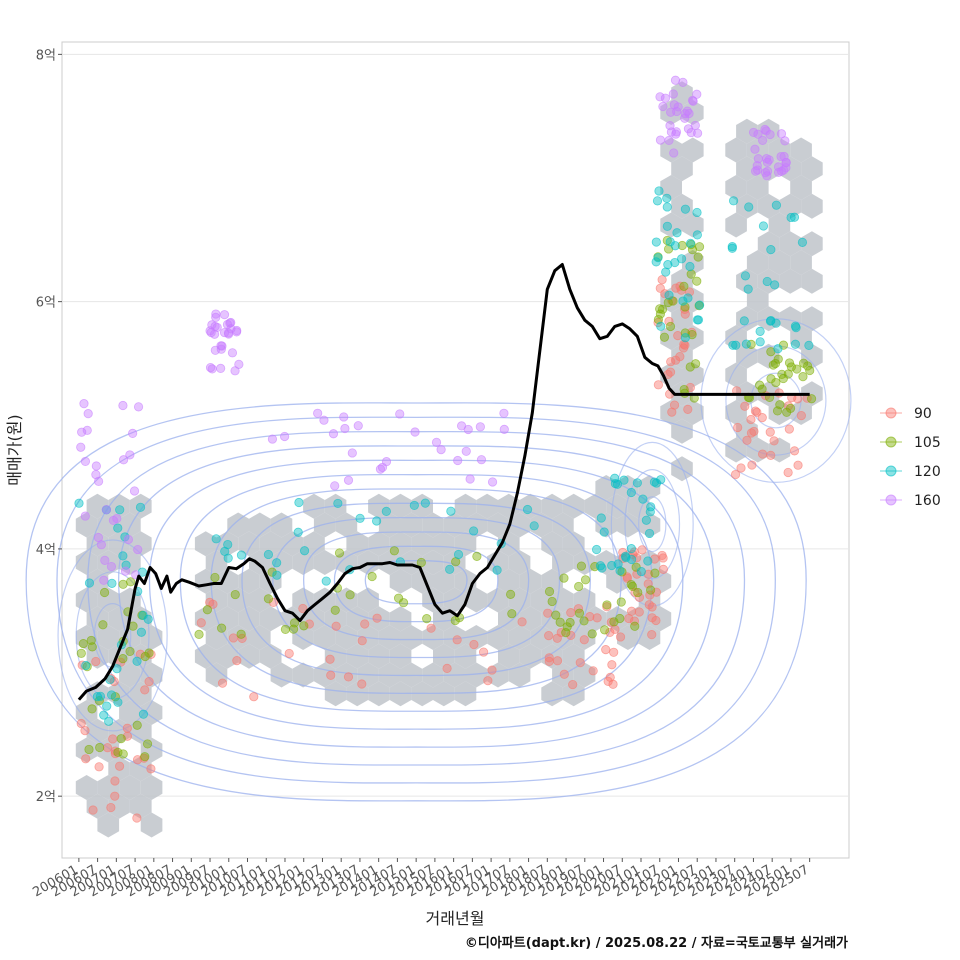 This screenshot has width=960, height=960. What do you see at coordinates (910, 457) in the screenshot?
I see `legend: 90 105 120 160` at bounding box center [910, 457].